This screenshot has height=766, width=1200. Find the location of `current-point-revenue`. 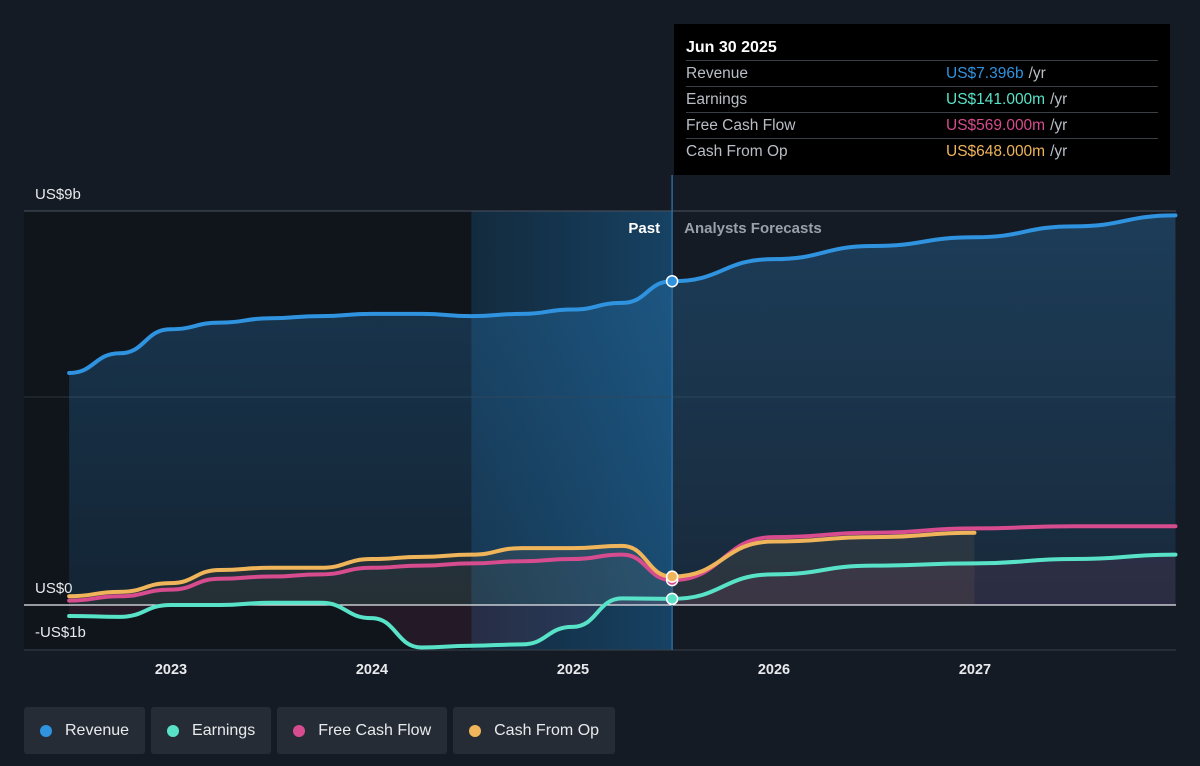

current-point-revenue is located at coordinates (672, 281).